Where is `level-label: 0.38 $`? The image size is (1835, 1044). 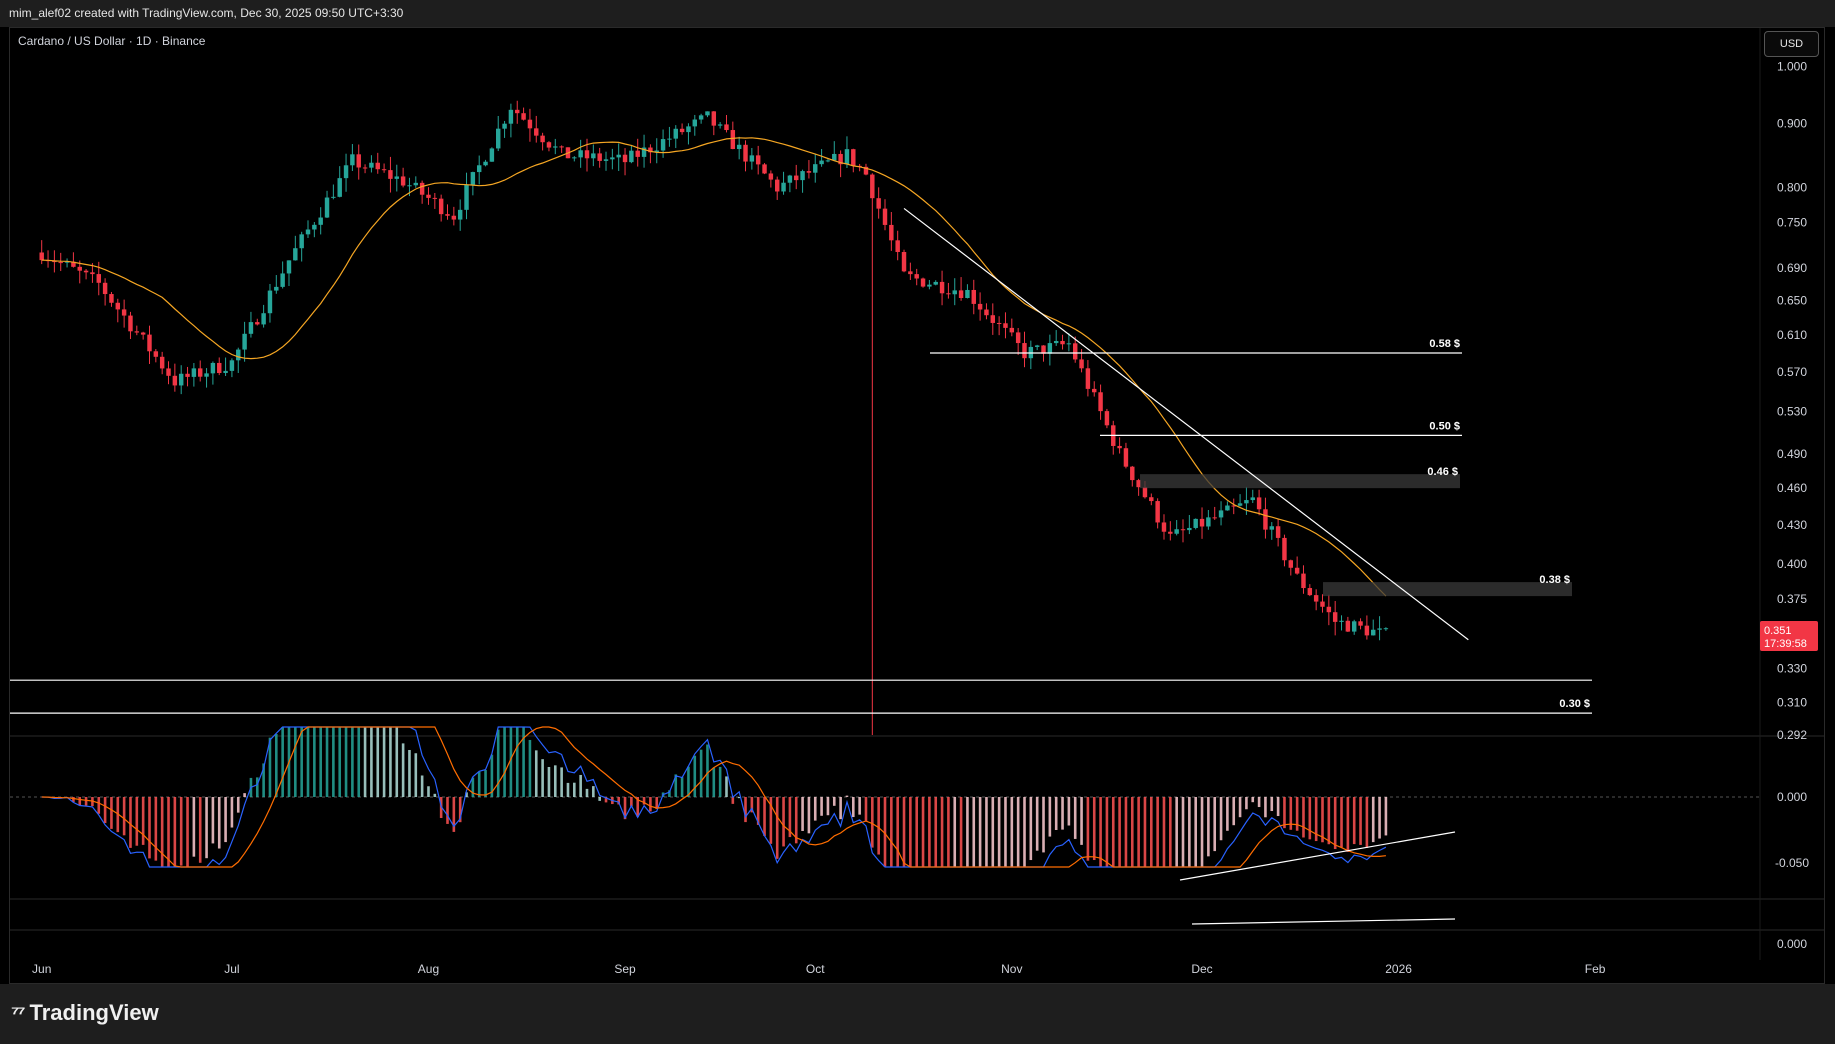
level-label: 0.38 $ is located at coordinates (1554, 580).